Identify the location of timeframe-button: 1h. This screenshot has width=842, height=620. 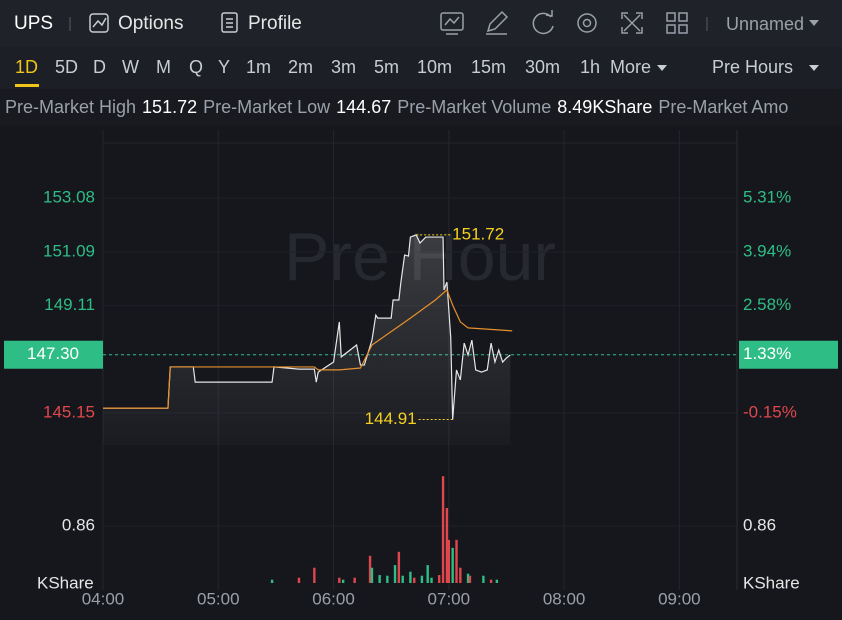
(590, 67).